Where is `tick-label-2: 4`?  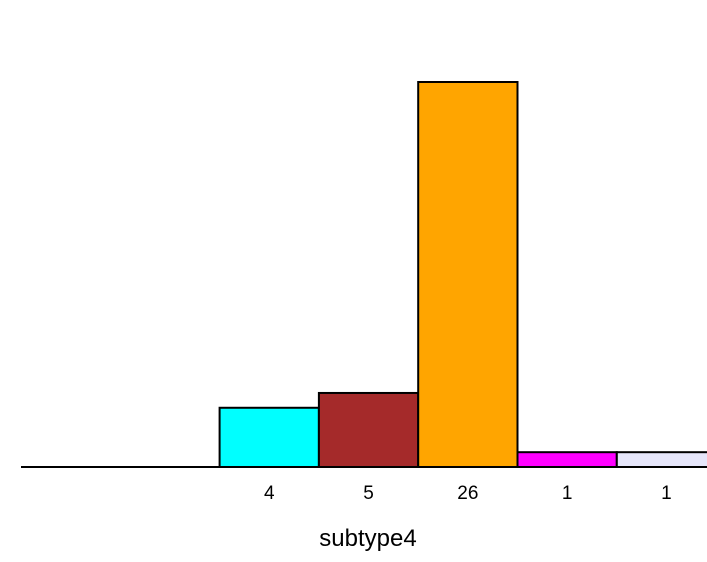
tick-label-2: 4 is located at coordinates (269, 493).